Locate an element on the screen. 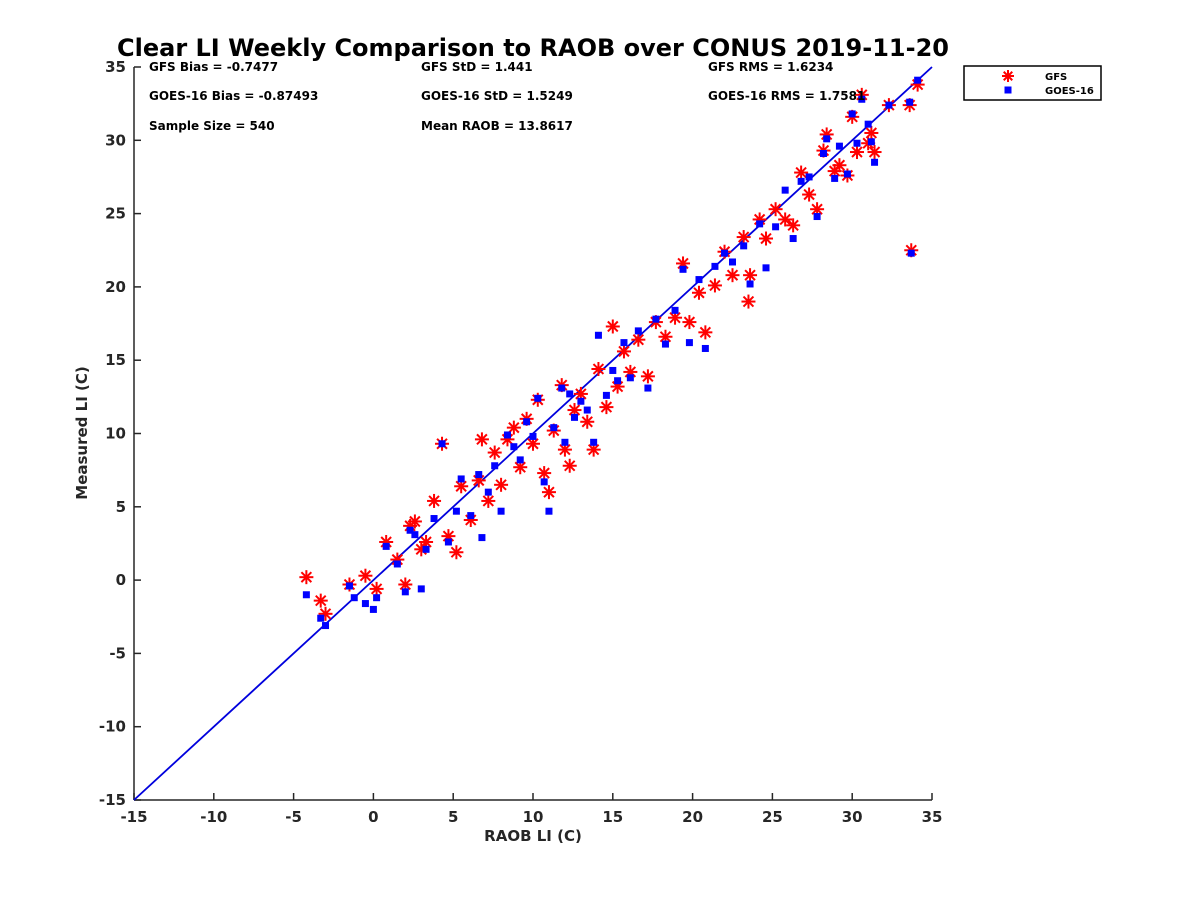  y-tick-label: -5 is located at coordinates (117, 653).